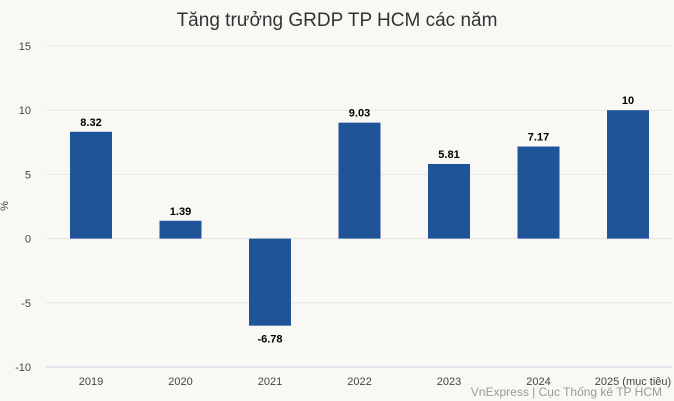 This screenshot has height=401, width=674. I want to click on x-axis-ticks: 2019 2020 2021 2022 2023 2024 2025 (mục tiêu), so click(375, 382).